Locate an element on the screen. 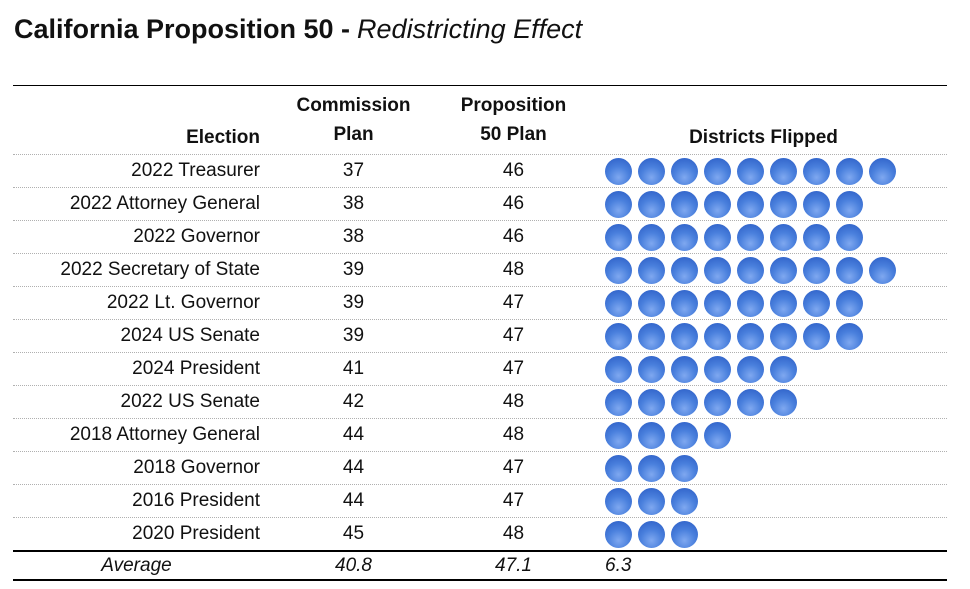  column-header-proposition-50-plan: Proposition 50 Plan is located at coordinates (513, 120).